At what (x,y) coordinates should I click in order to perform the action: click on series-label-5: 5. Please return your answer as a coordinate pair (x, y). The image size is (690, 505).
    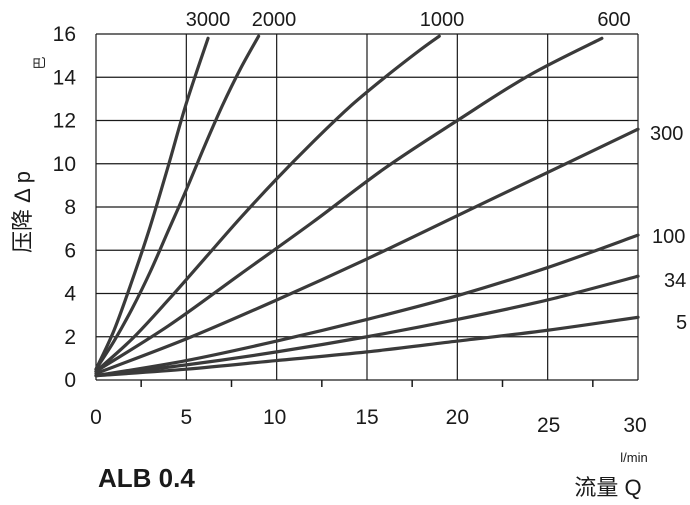
    Looking at the image, I should click on (681, 323).